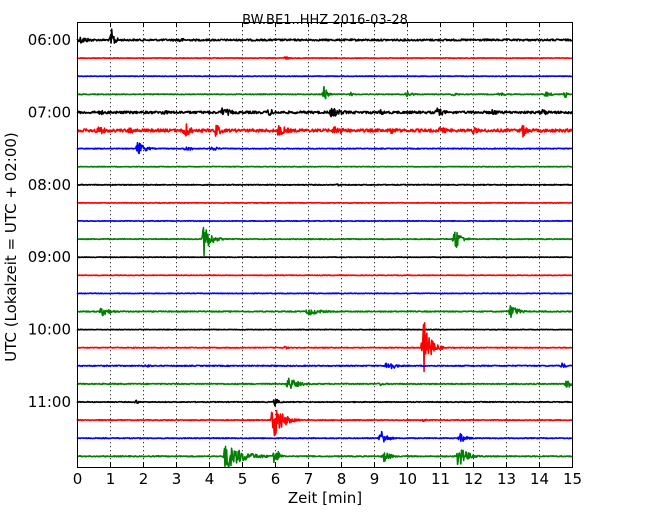 This screenshot has width=650, height=520. I want to click on x-tick-label-0: 0, so click(78, 479).